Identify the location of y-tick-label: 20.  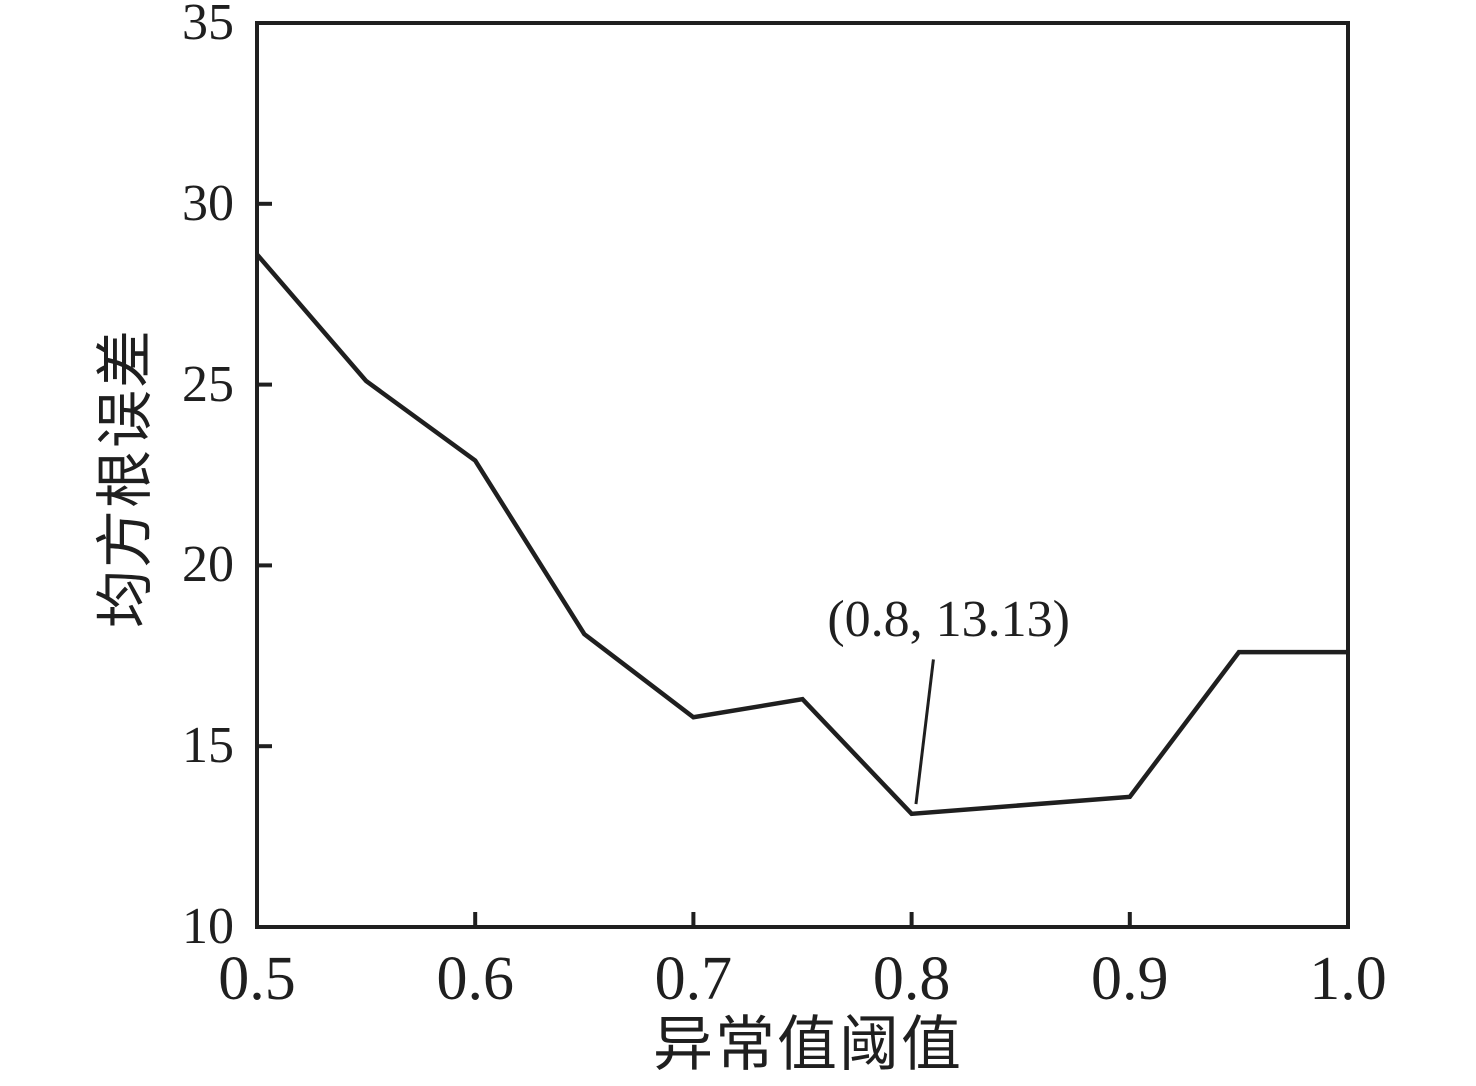
(208, 565).